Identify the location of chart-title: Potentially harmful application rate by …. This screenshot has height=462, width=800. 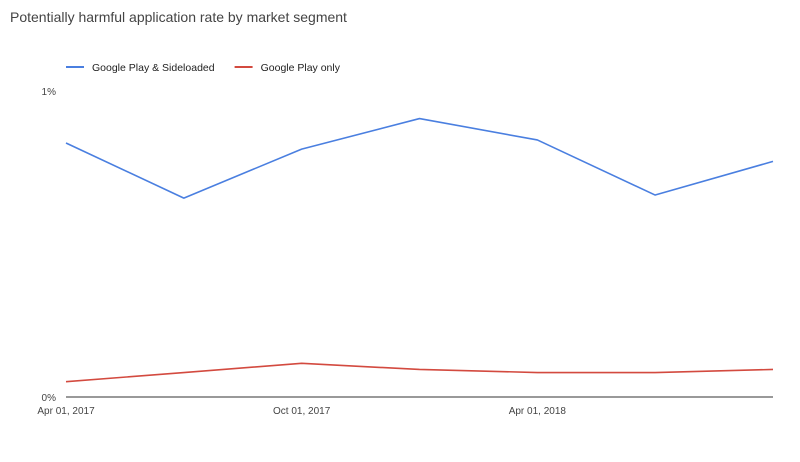
(178, 17).